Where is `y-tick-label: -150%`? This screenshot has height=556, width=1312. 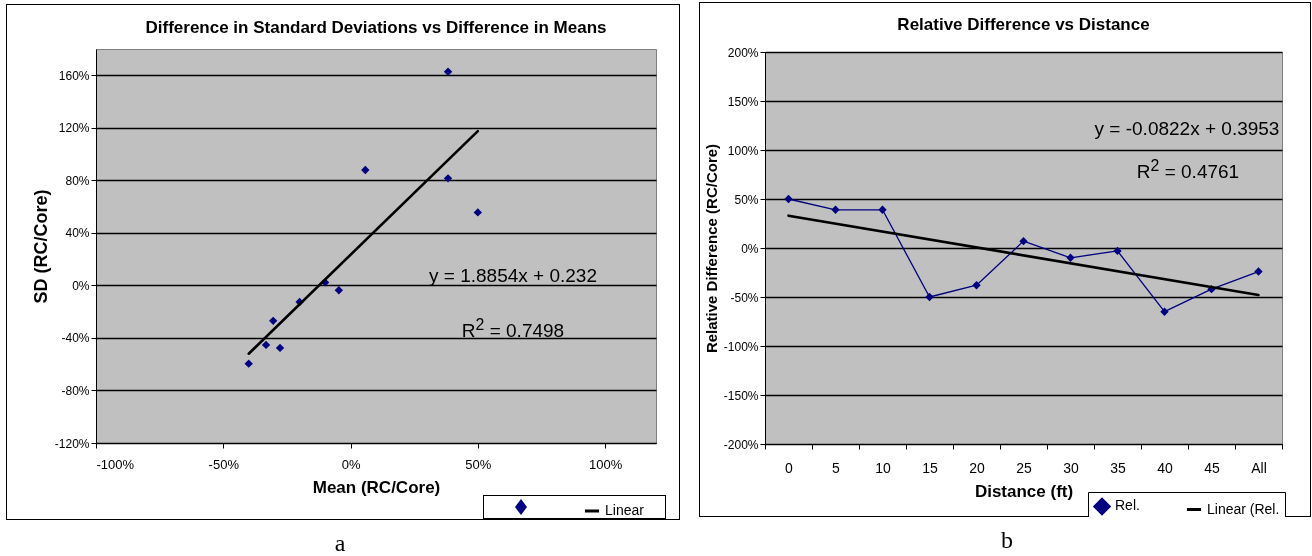 y-tick-label: -150% is located at coordinates (741, 395).